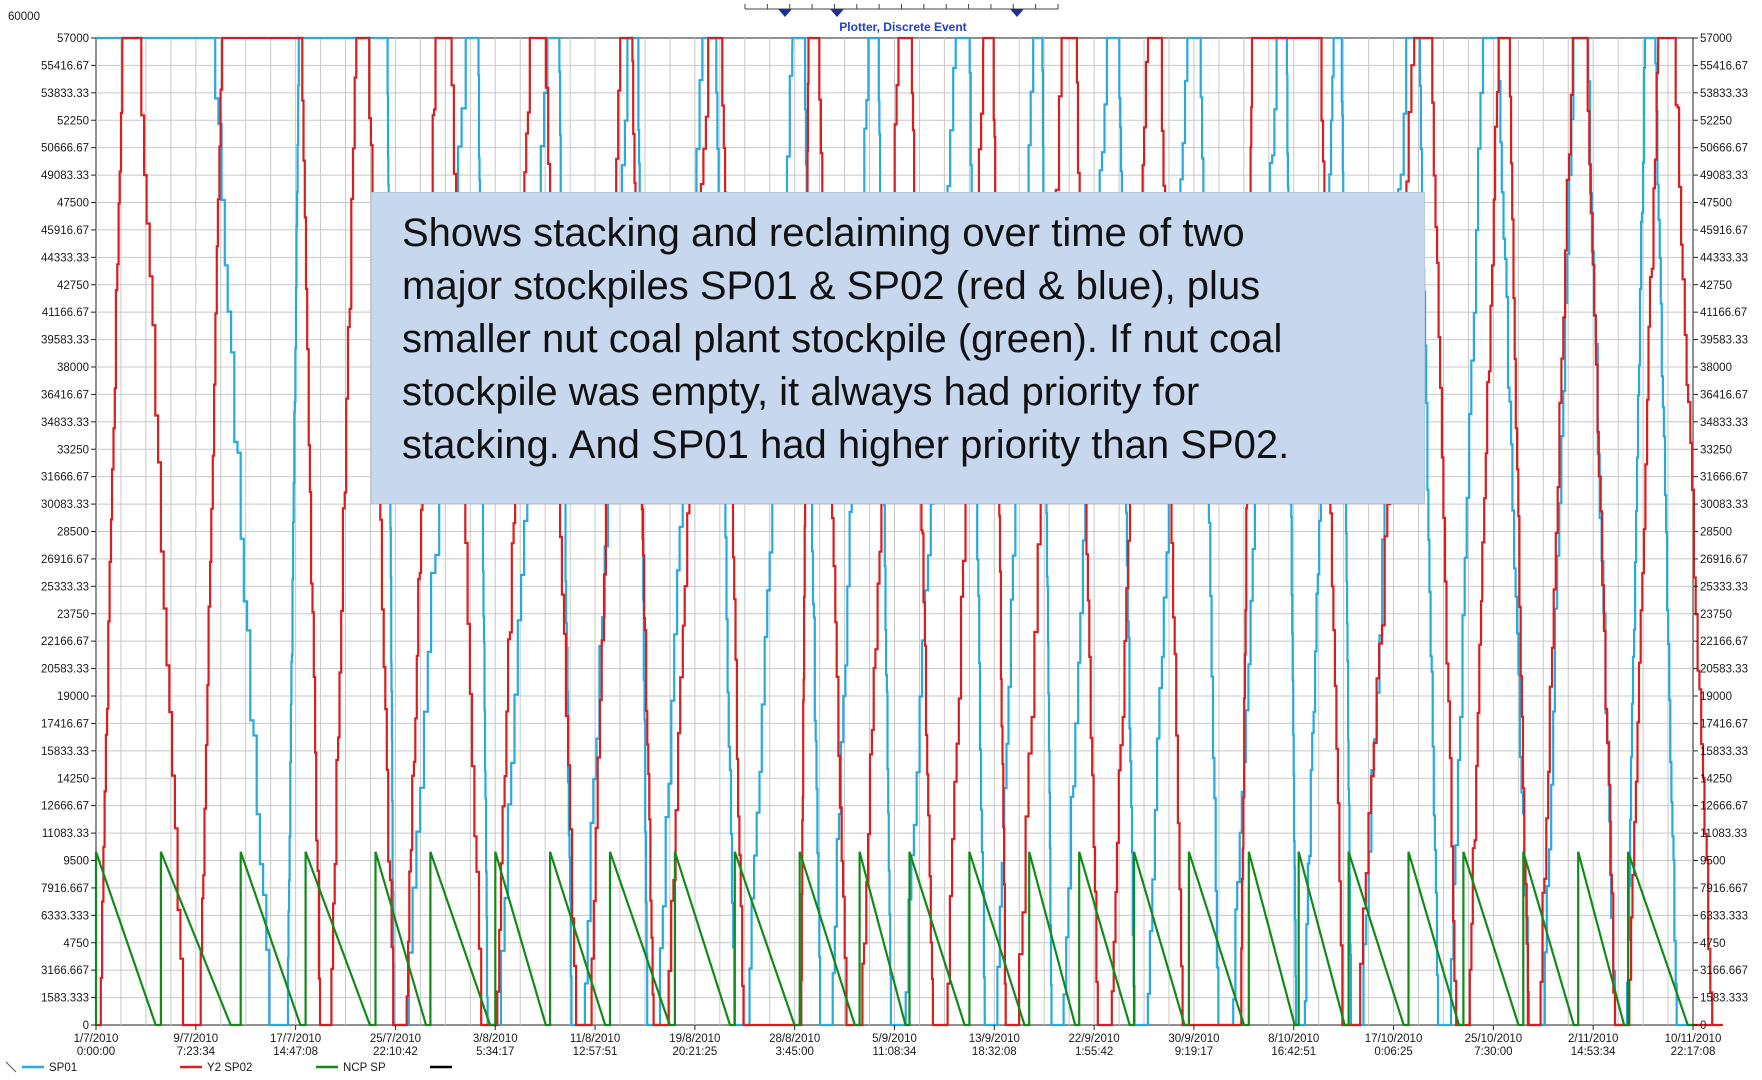 The height and width of the screenshot is (1080, 1762). I want to click on x-tick-label-date: 10/11/2010, so click(1693, 1039).